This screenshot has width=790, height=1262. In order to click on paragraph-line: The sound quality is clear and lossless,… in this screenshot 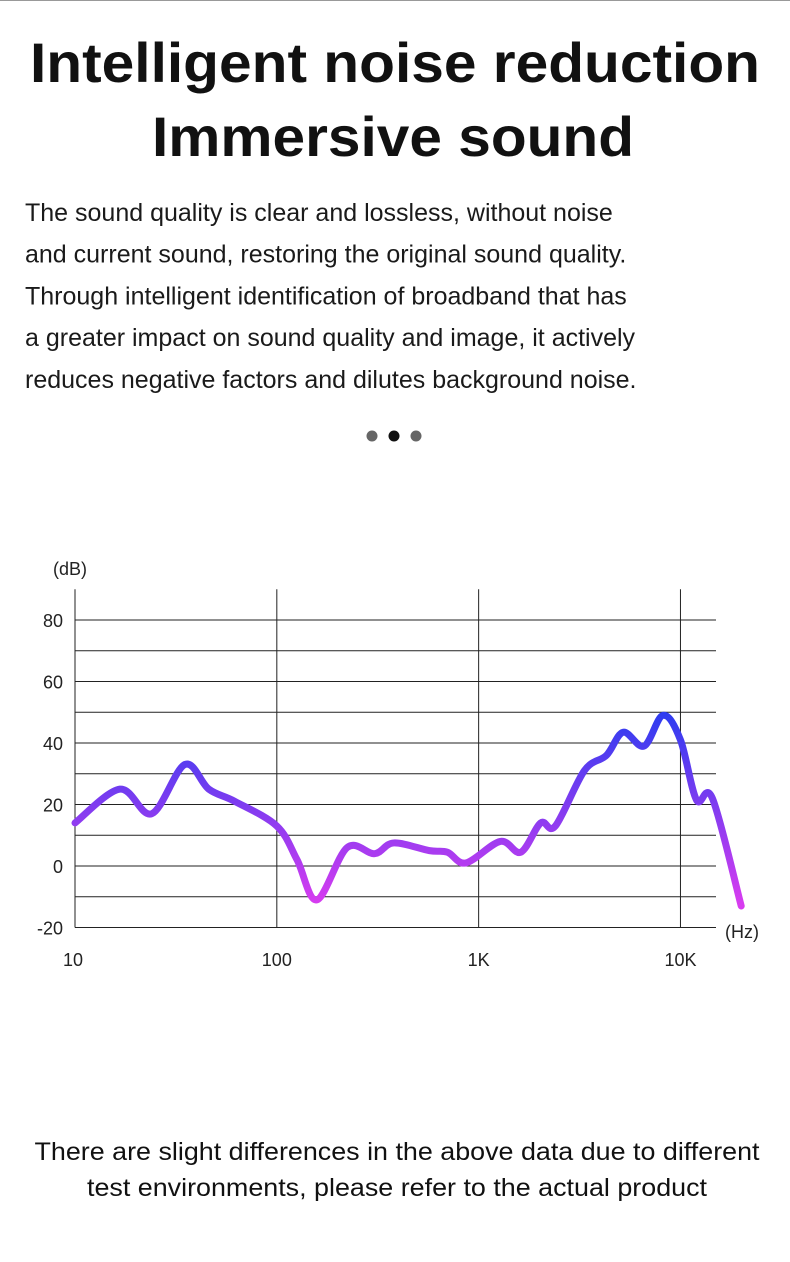, I will do `click(319, 213)`.